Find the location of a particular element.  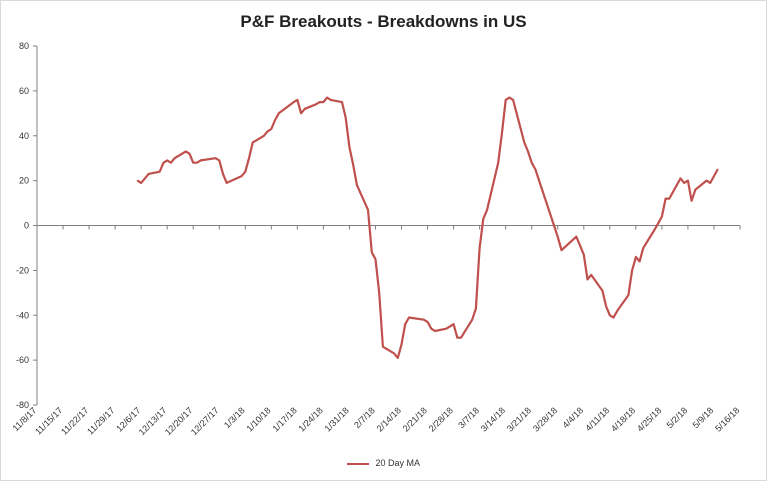

x-tick-label: 3/7/18 is located at coordinates (468, 417).